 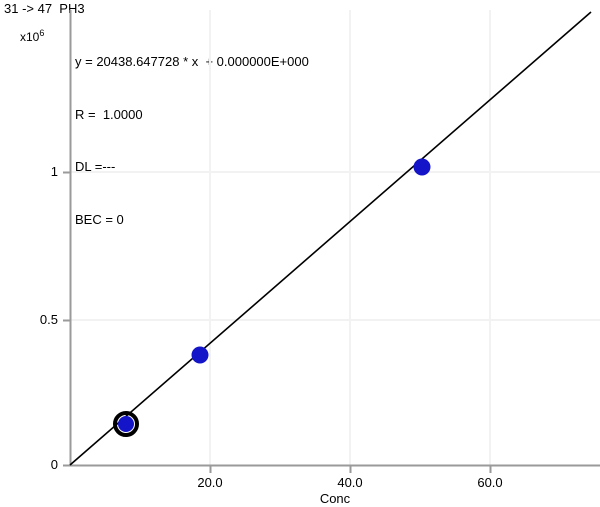 I want to click on chart-title: 31 -> 47 PH3, so click(x=44, y=8).